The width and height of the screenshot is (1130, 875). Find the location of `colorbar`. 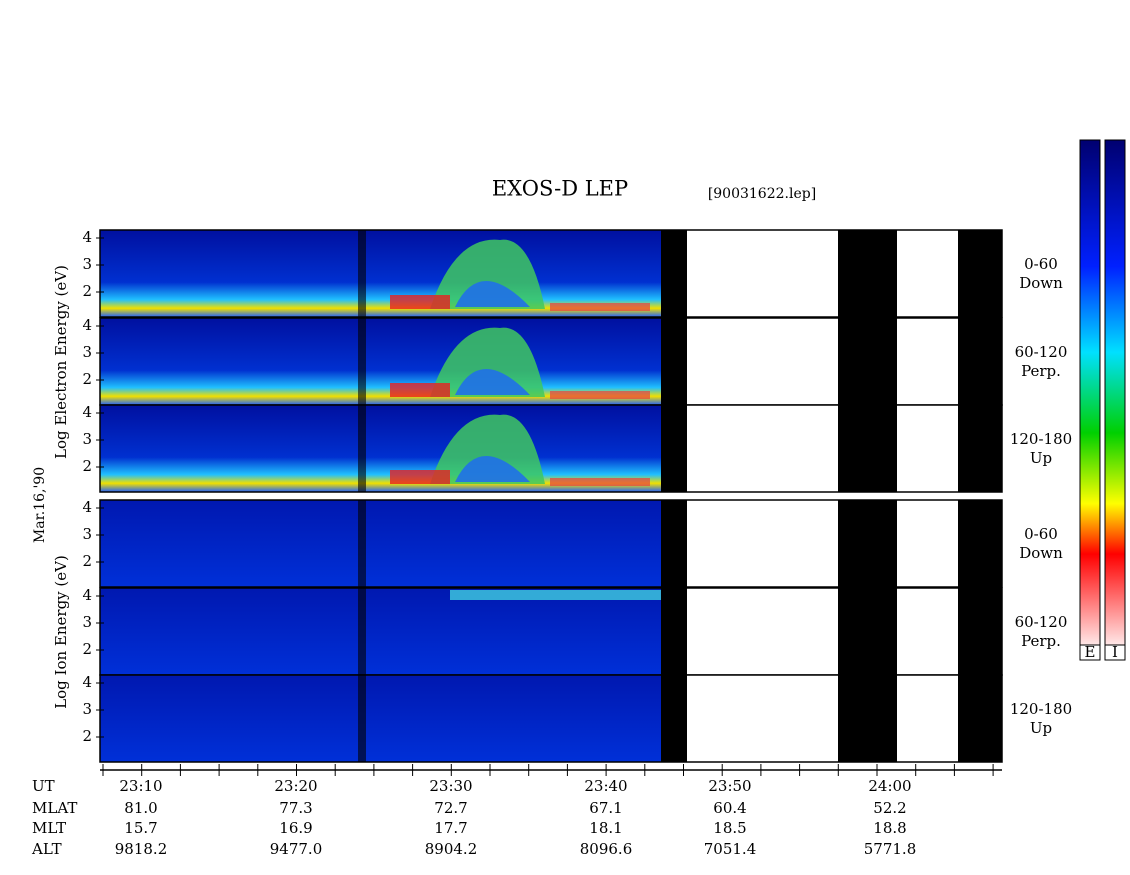

colorbar is located at coordinates (1090, 392).